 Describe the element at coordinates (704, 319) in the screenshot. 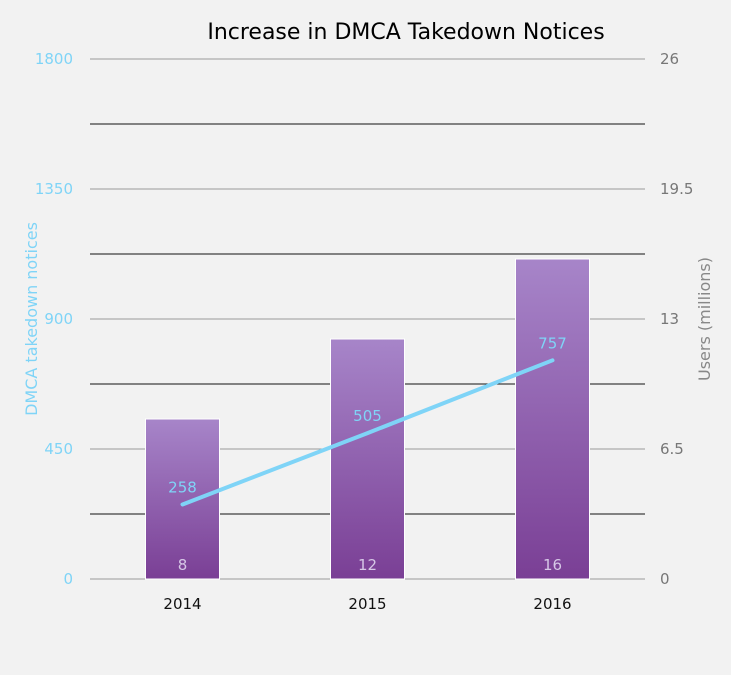

I see `y-axis-right-label: Users (millions)` at that location.